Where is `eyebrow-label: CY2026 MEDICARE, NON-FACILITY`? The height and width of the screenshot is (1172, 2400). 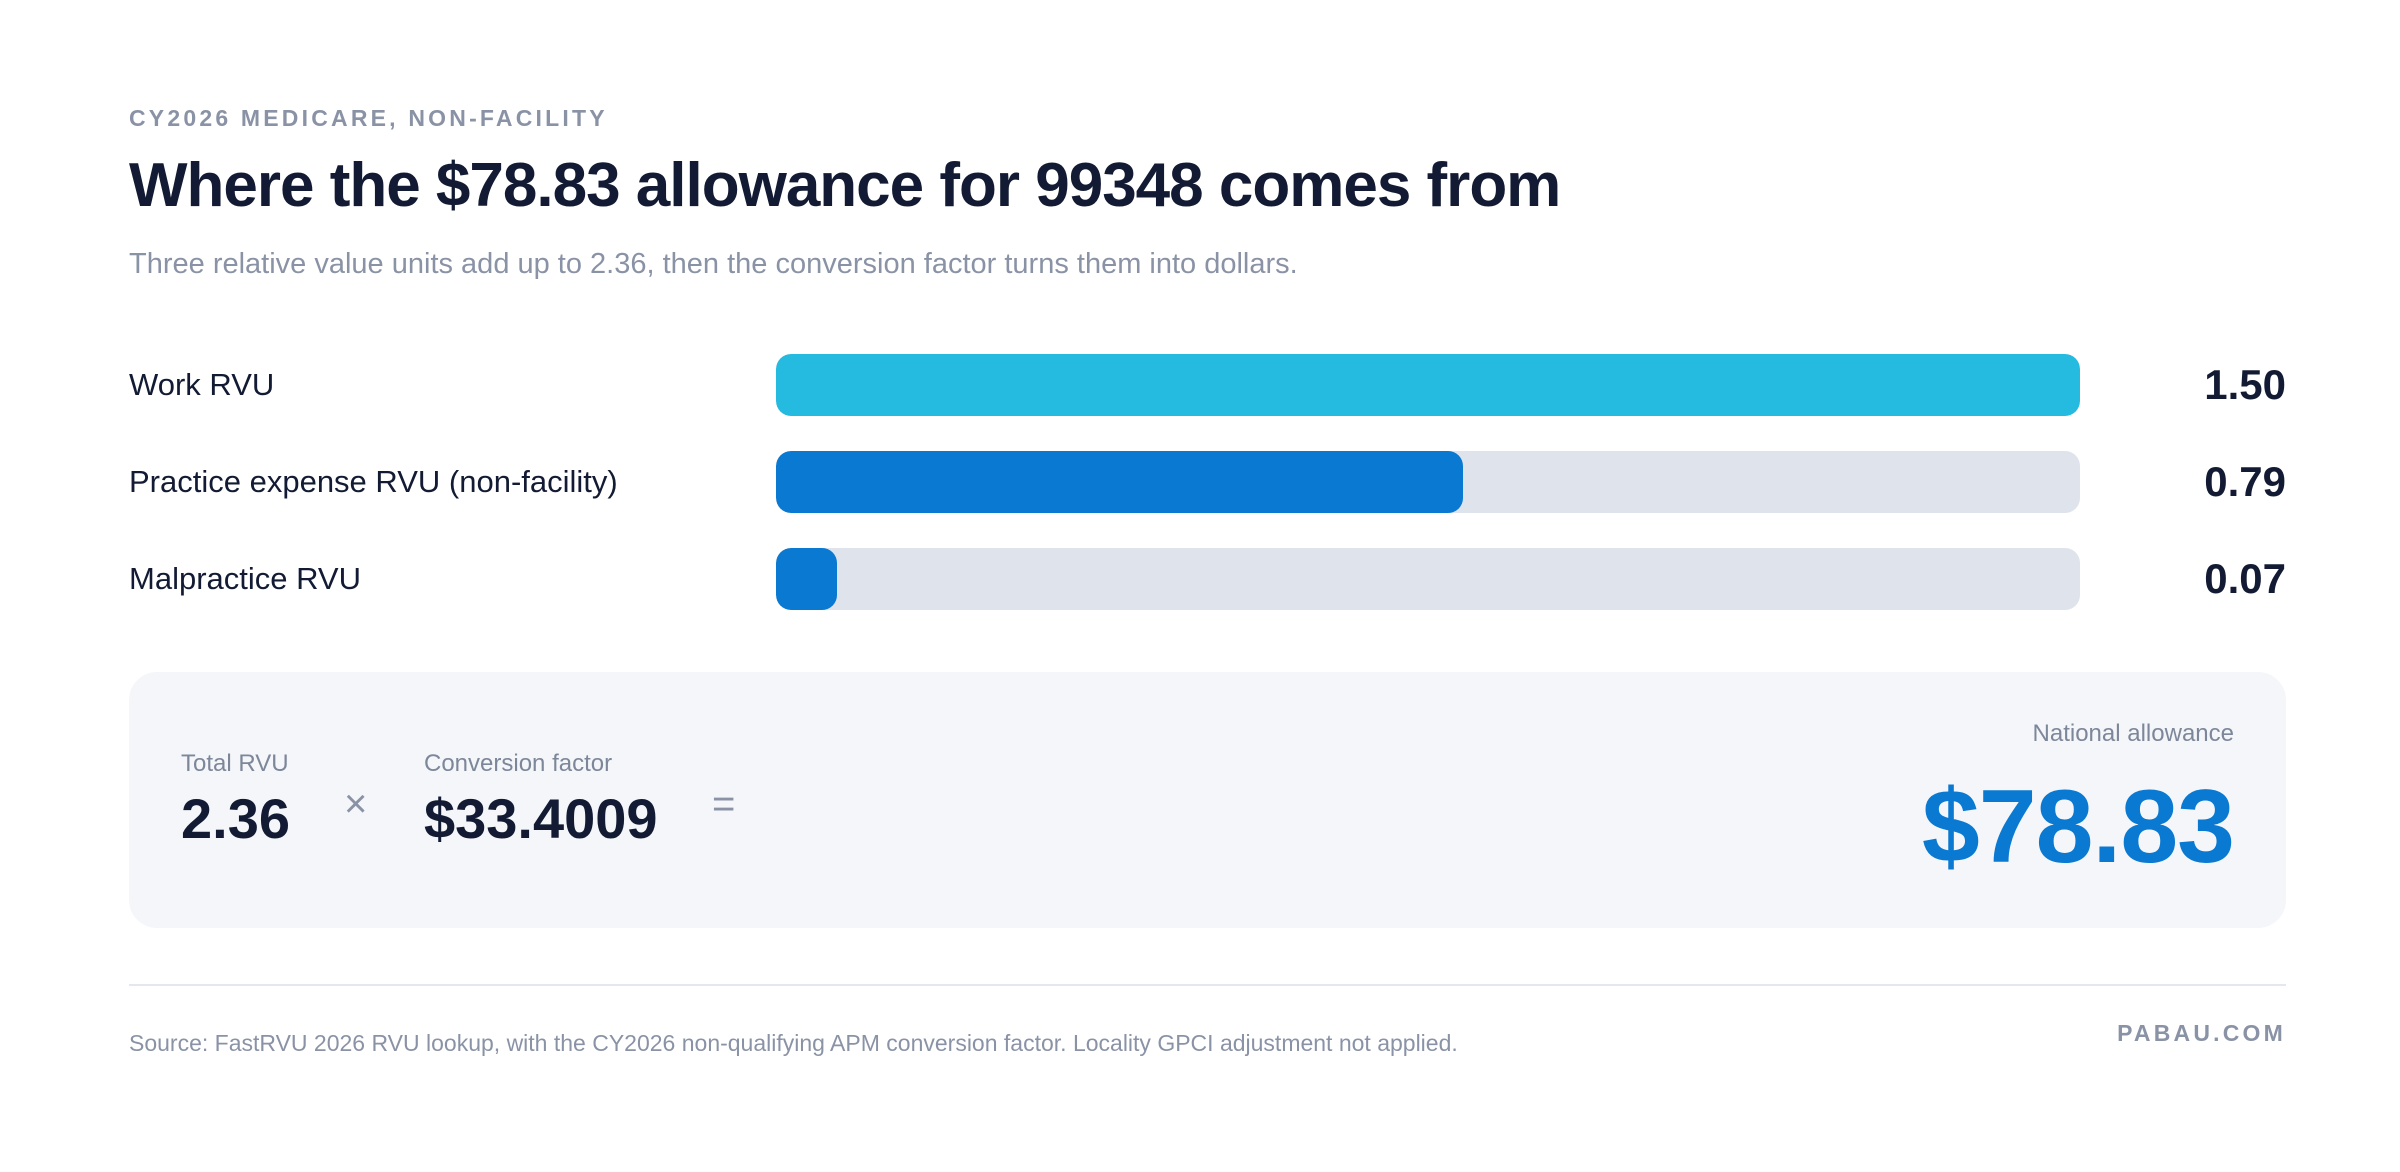 eyebrow-label: CY2026 MEDICARE, NON-FACILITY is located at coordinates (368, 118).